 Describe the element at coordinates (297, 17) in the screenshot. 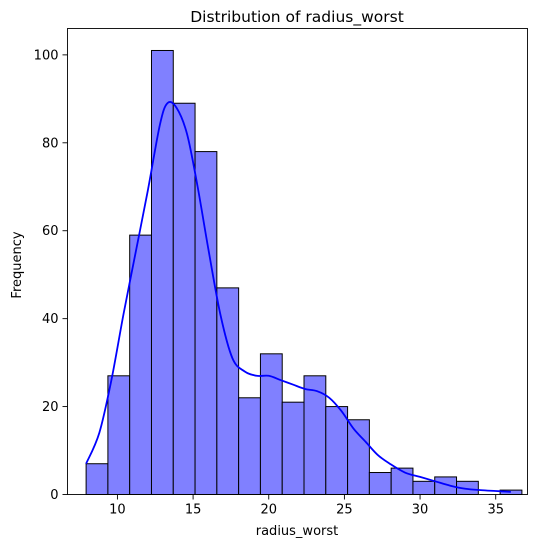

I see `chart-title: Distribution of radius_worst` at that location.